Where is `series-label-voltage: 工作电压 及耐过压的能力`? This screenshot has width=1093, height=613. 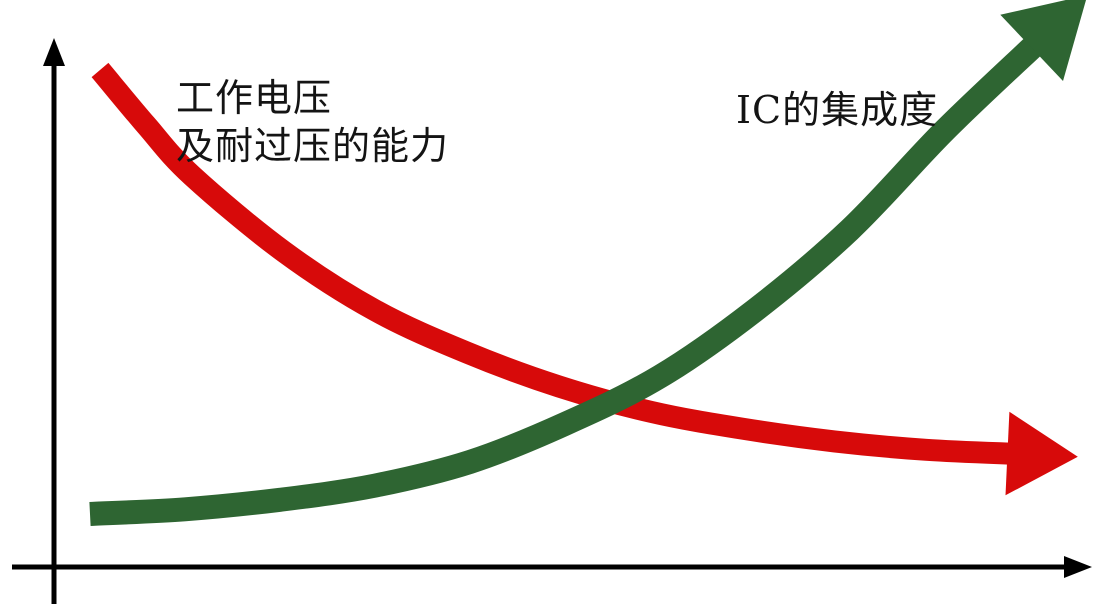 series-label-voltage: 工作电压 及耐过压的能力 is located at coordinates (312, 122).